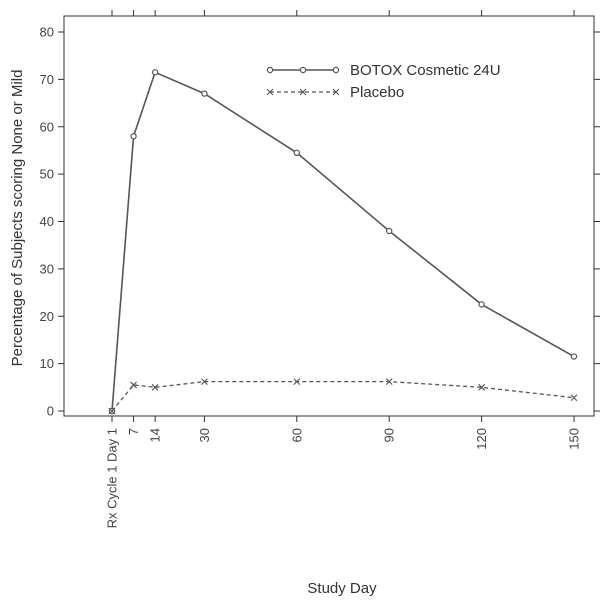 The width and height of the screenshot is (615, 601). Describe the element at coordinates (47, 126) in the screenshot. I see `y-tick-label: 60` at that location.